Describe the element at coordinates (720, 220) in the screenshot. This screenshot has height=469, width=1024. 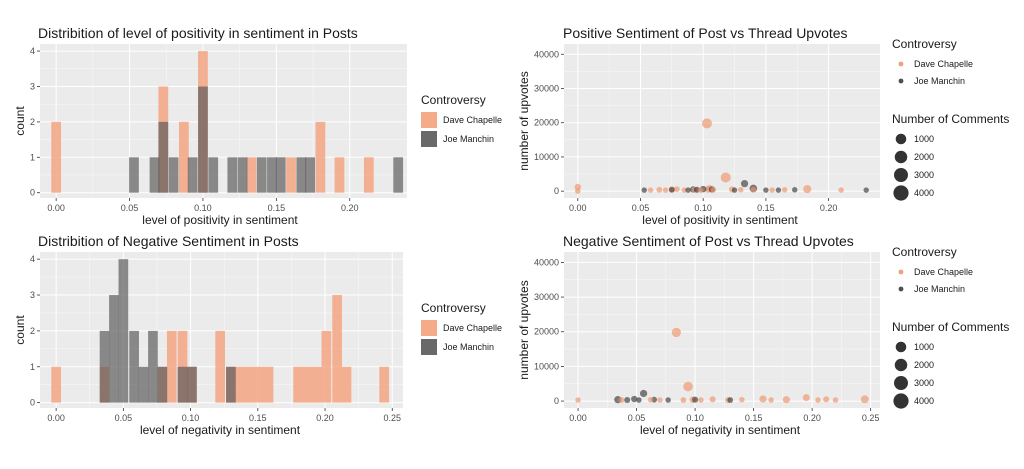
I see `x-axis-label: level of positivity in sentiment` at that location.